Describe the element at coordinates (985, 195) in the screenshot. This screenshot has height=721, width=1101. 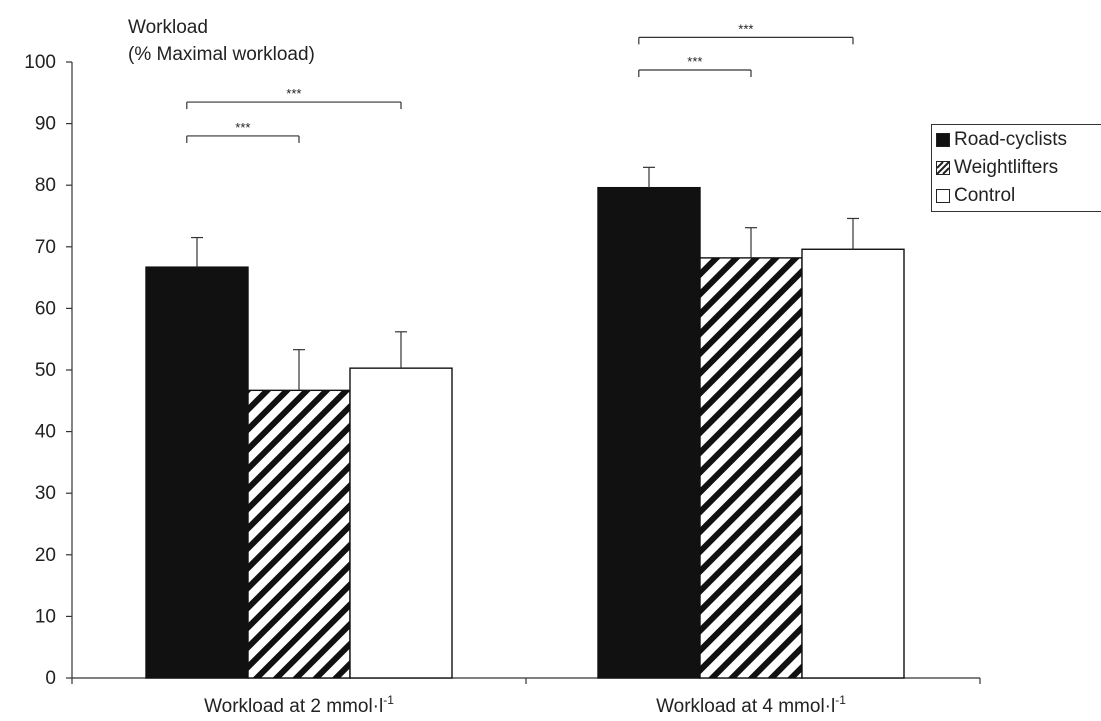
I see `legend-label-control: Control` at that location.